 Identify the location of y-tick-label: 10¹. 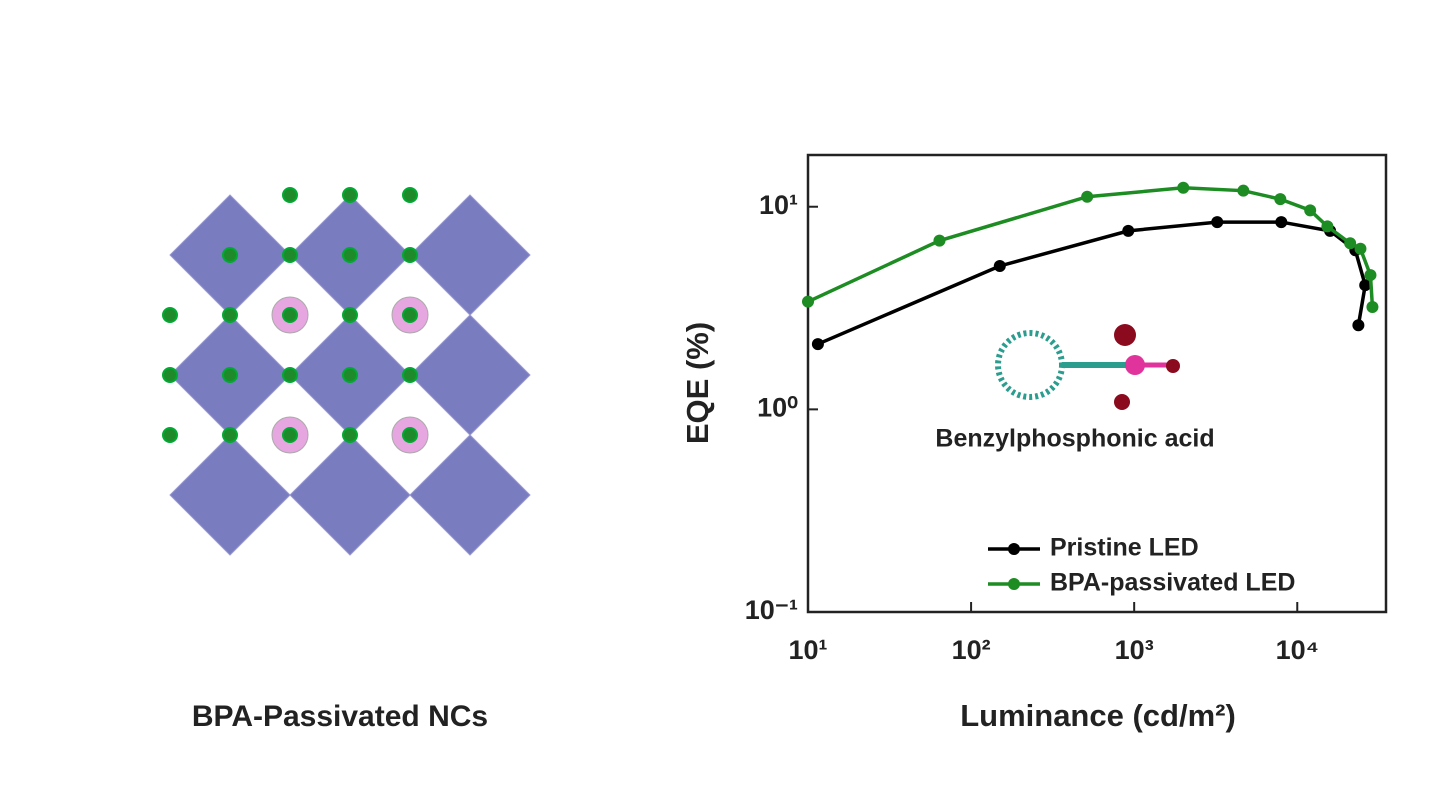
(778, 205).